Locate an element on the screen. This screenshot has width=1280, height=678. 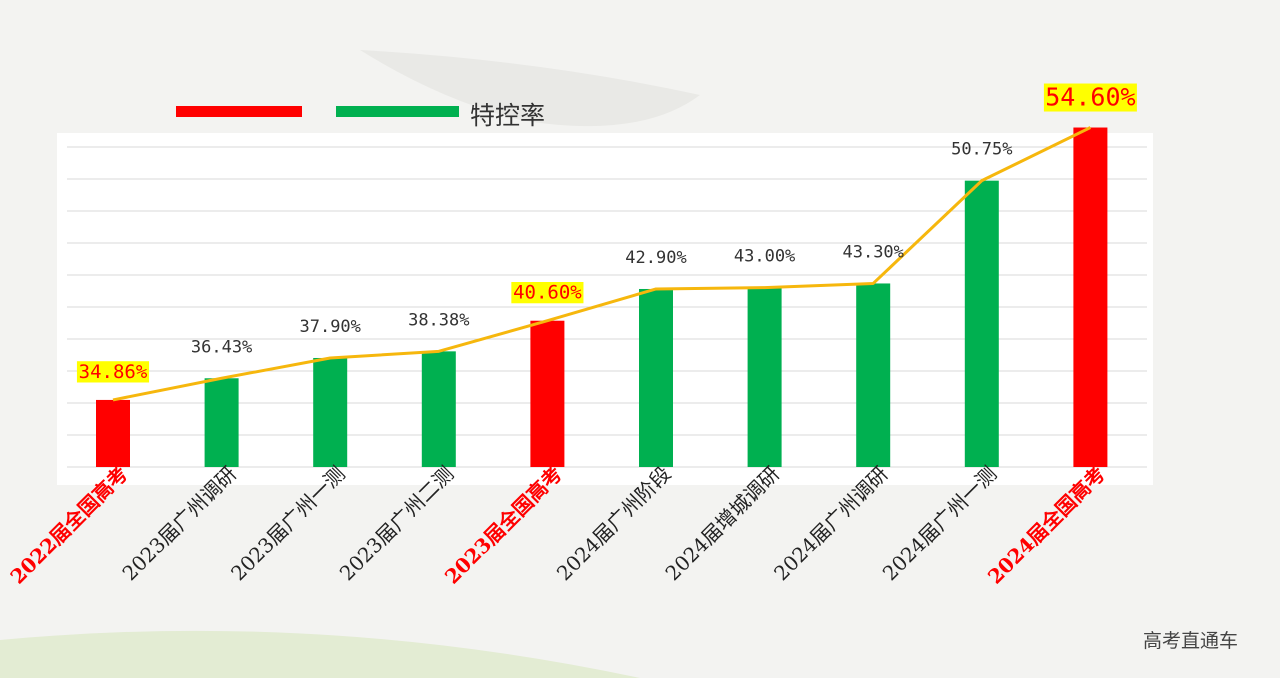
legend-swatch-red is located at coordinates (239, 111).